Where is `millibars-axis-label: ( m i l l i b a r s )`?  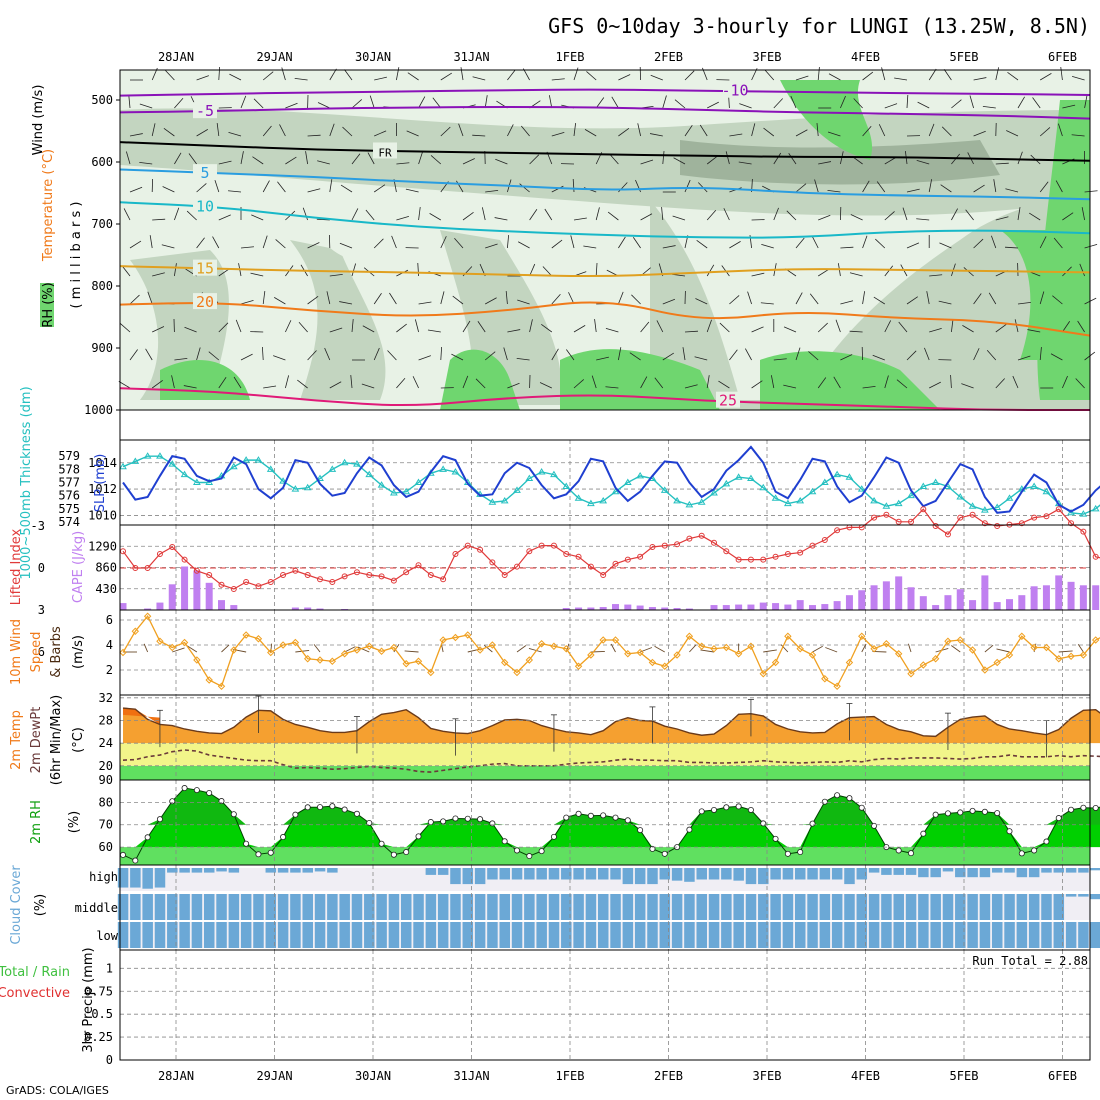
millibars-axis-label: ( m i l l i b a r s ) is located at coordinates (76, 255).